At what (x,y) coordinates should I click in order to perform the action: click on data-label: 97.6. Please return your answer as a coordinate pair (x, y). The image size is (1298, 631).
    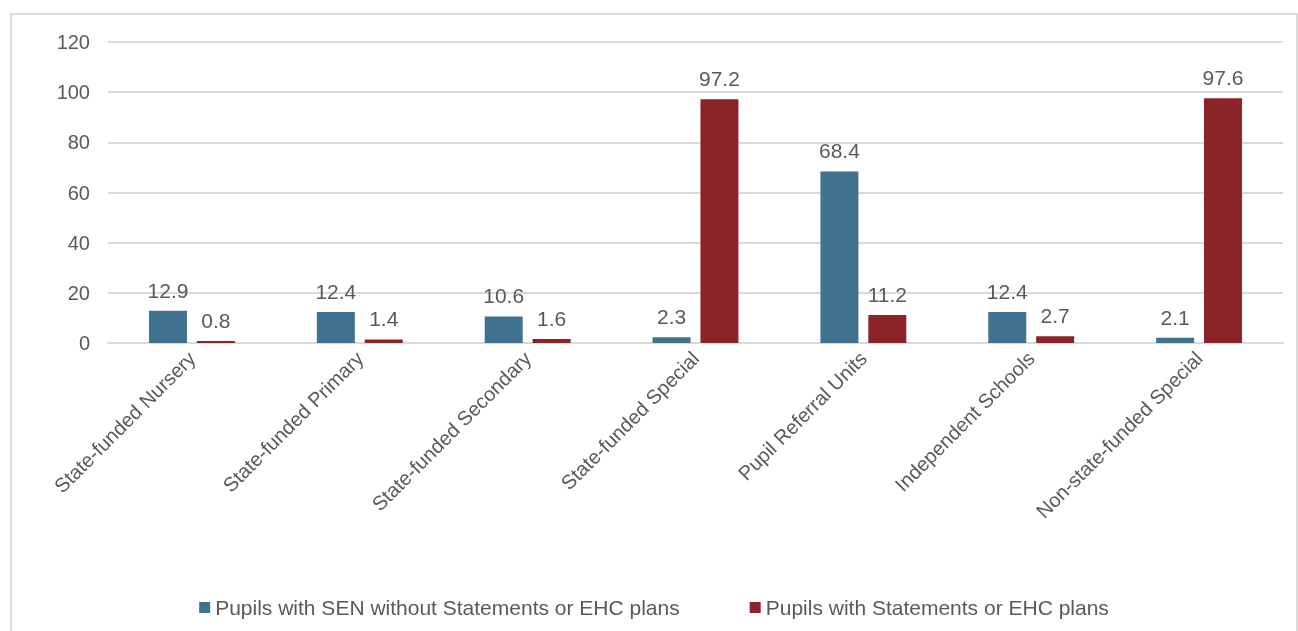
    Looking at the image, I should click on (1223, 78).